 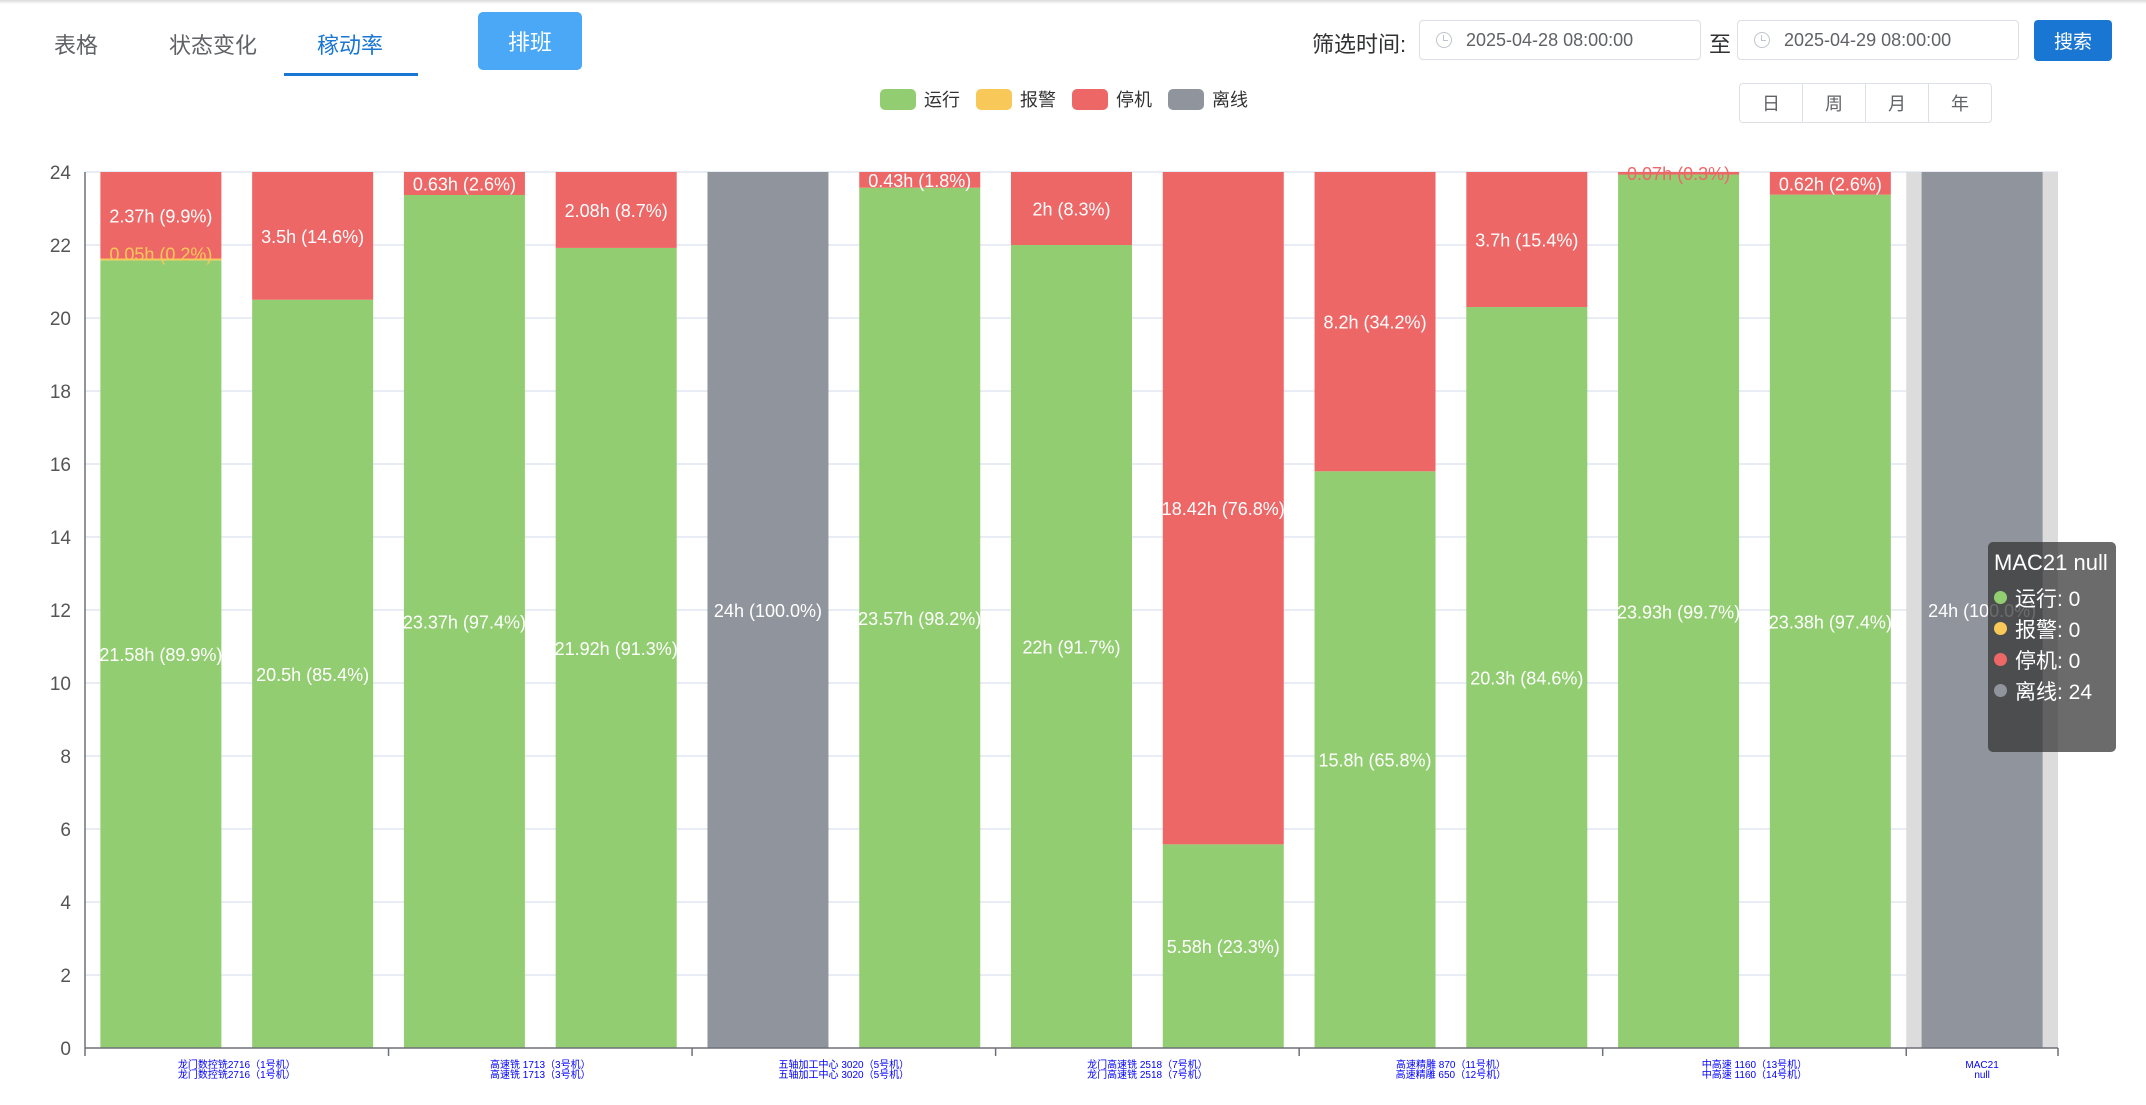 I want to click on schedule-button: 排班, so click(x=530, y=41).